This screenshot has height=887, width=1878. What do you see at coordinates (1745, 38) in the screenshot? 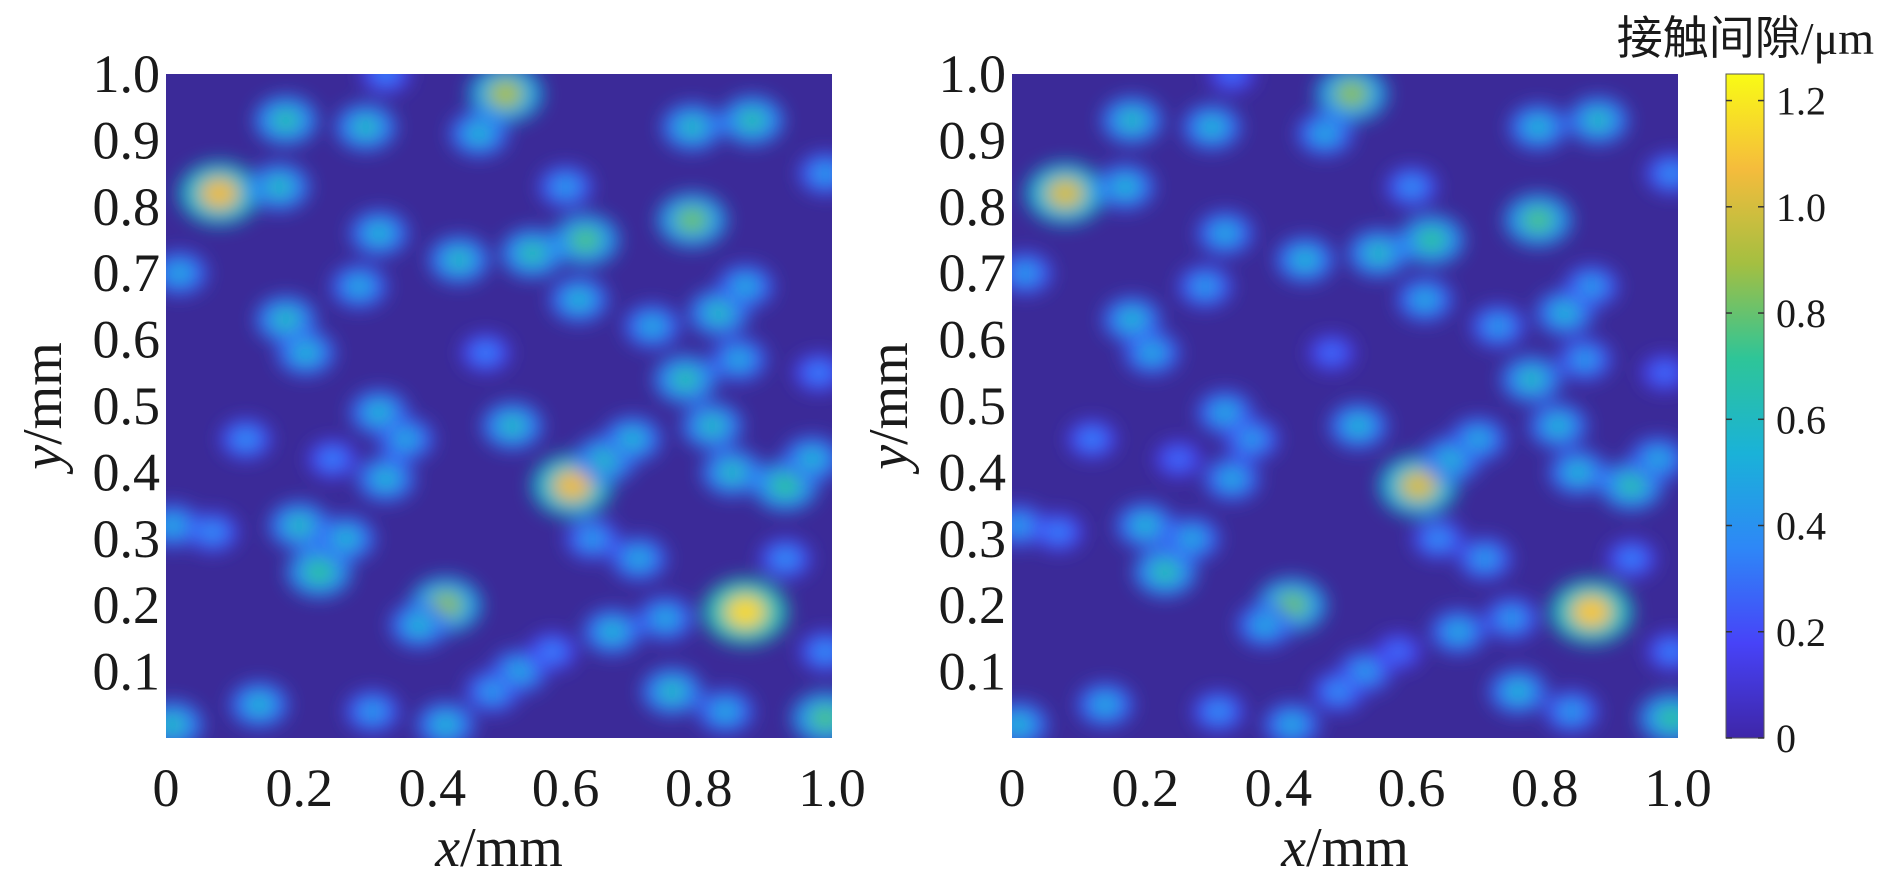
I see `colorbar-title: 接触间隙/μm` at bounding box center [1745, 38].